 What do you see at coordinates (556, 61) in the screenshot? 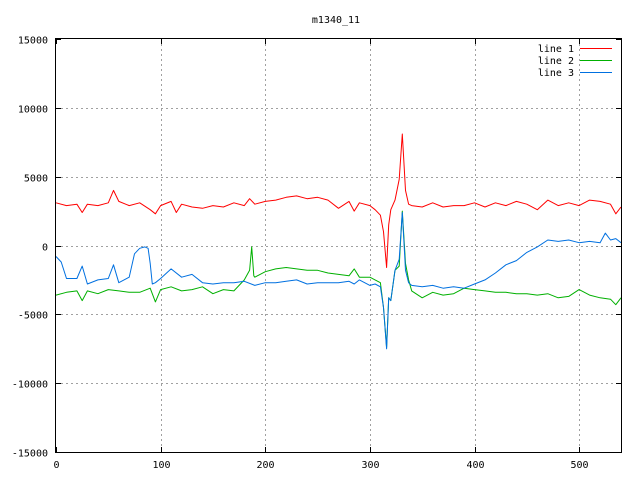
I see `legend-label-2: line 2` at bounding box center [556, 61].